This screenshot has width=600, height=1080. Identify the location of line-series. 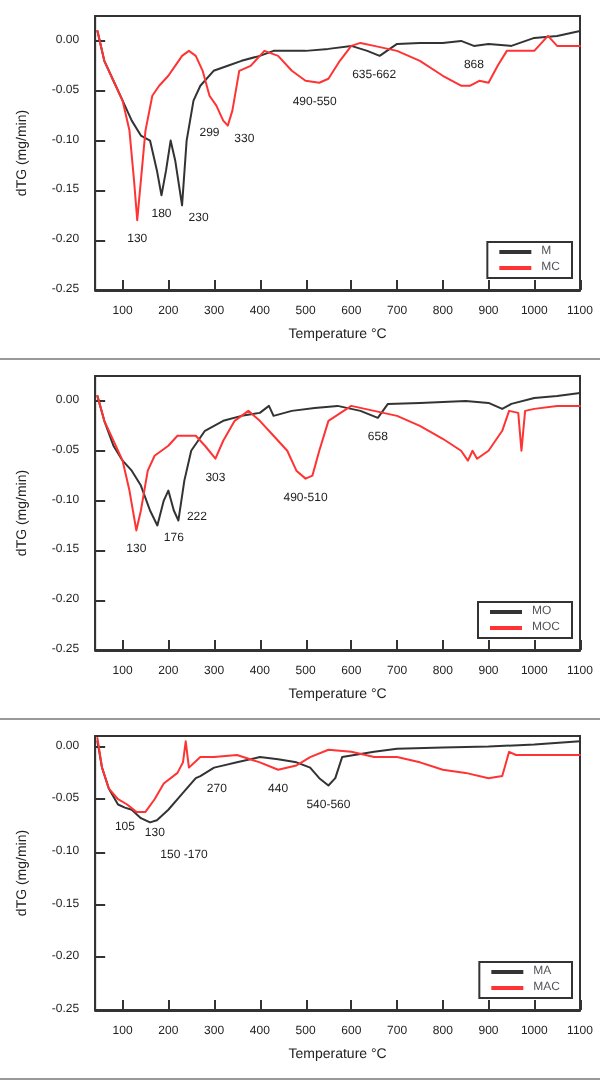
(338, 775).